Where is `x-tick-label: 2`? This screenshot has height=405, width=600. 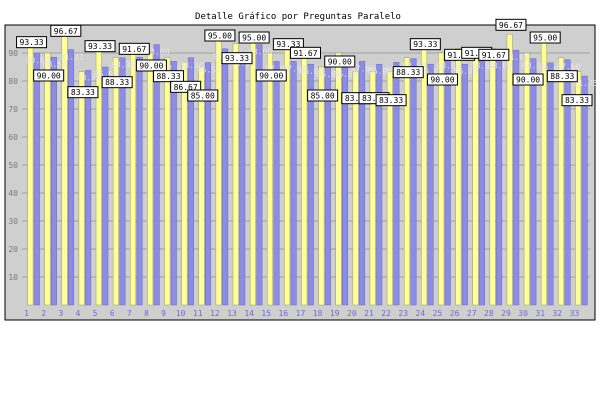
x-tick-label: 2 is located at coordinates (43, 313).